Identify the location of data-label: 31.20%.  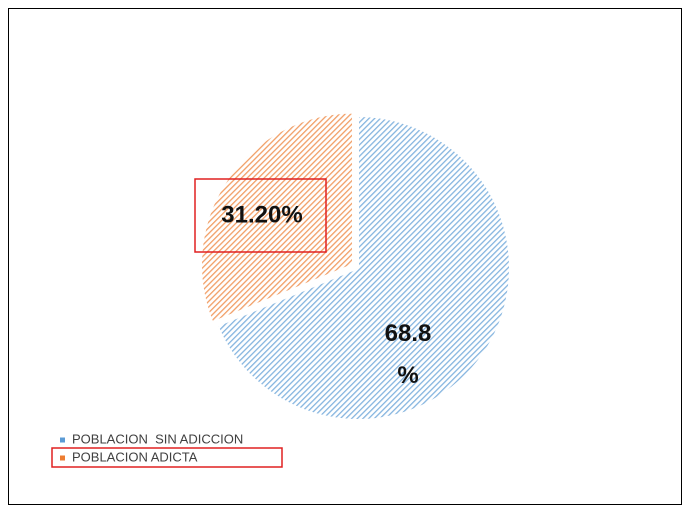
(261, 214).